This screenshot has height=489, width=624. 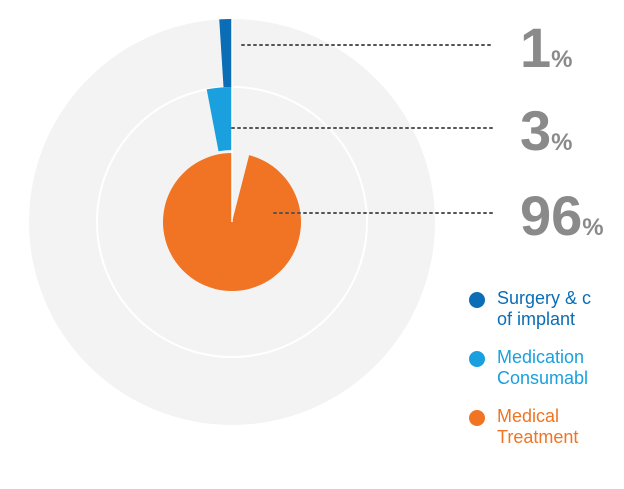 I want to click on legend-item-treatment: Medical Treatment, so click(x=545, y=427).